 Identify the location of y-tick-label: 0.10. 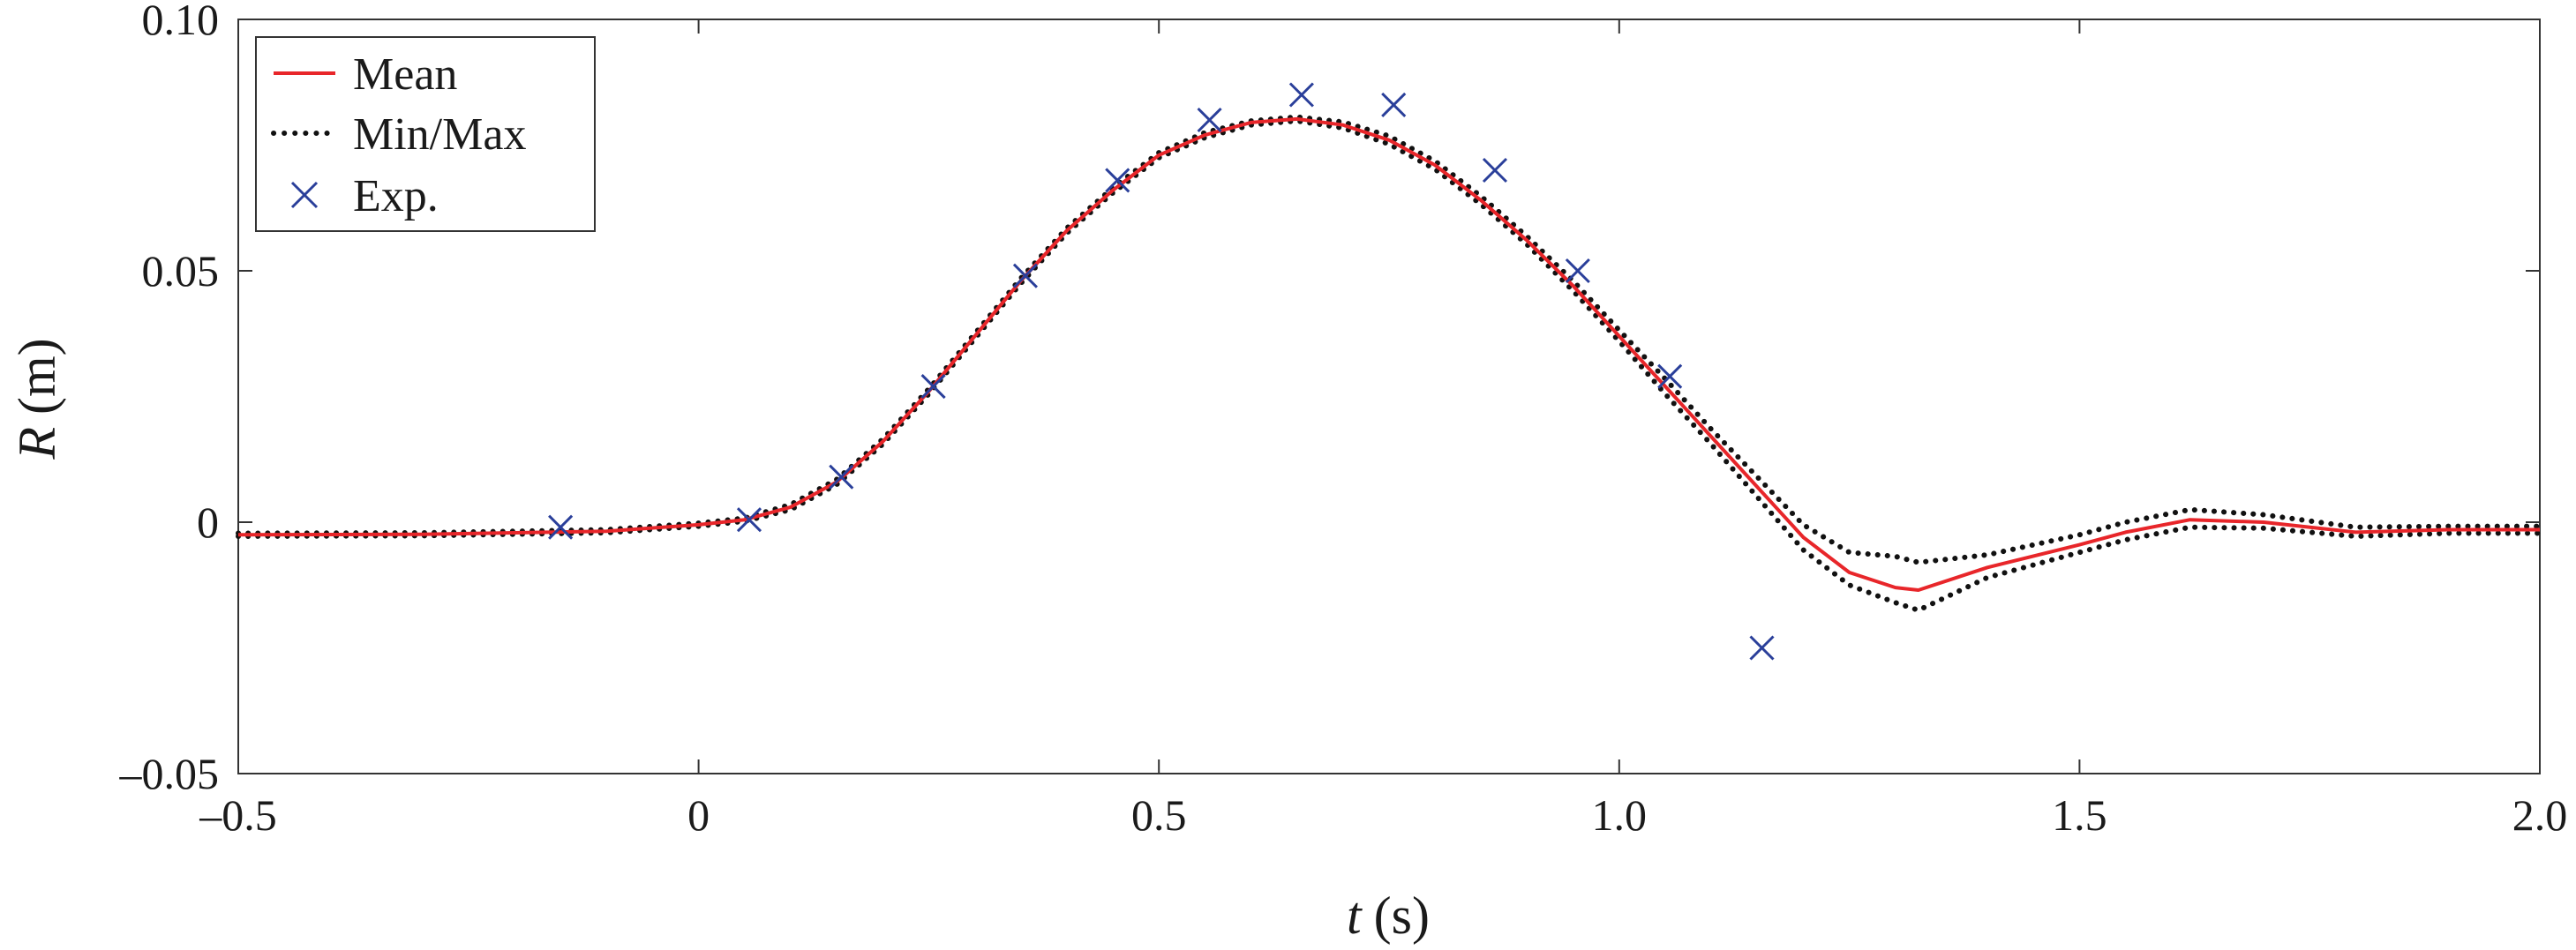
(181, 22).